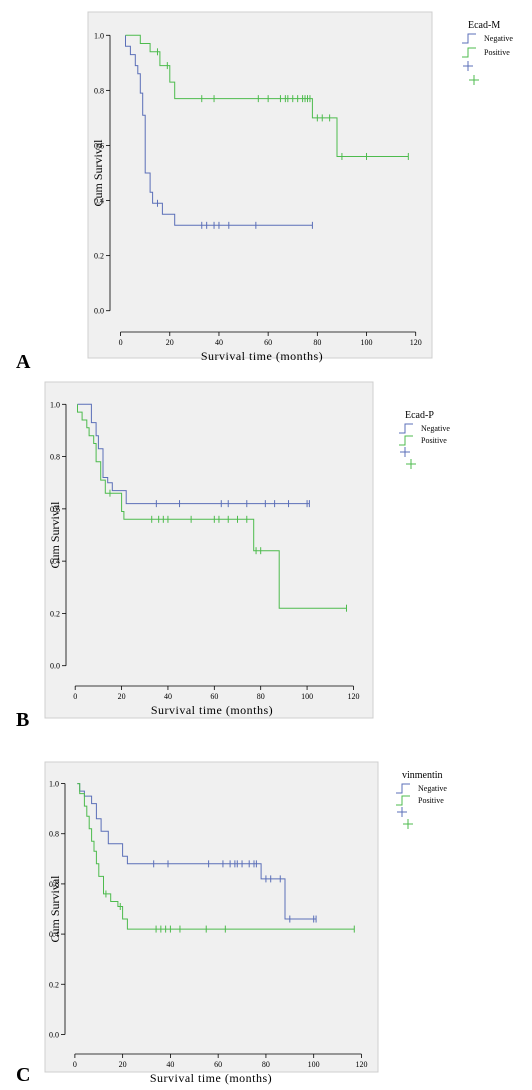 The image size is (532, 1090). Describe the element at coordinates (484, 25) in the screenshot. I see `legend-title: Ecad-M` at that location.